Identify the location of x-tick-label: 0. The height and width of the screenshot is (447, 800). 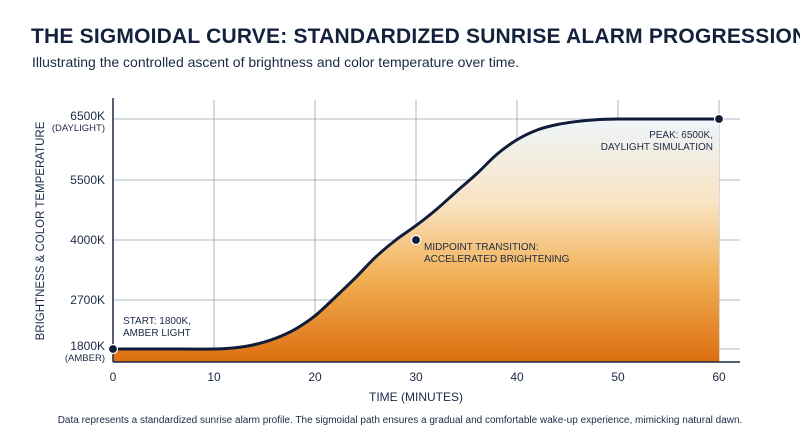
(113, 377).